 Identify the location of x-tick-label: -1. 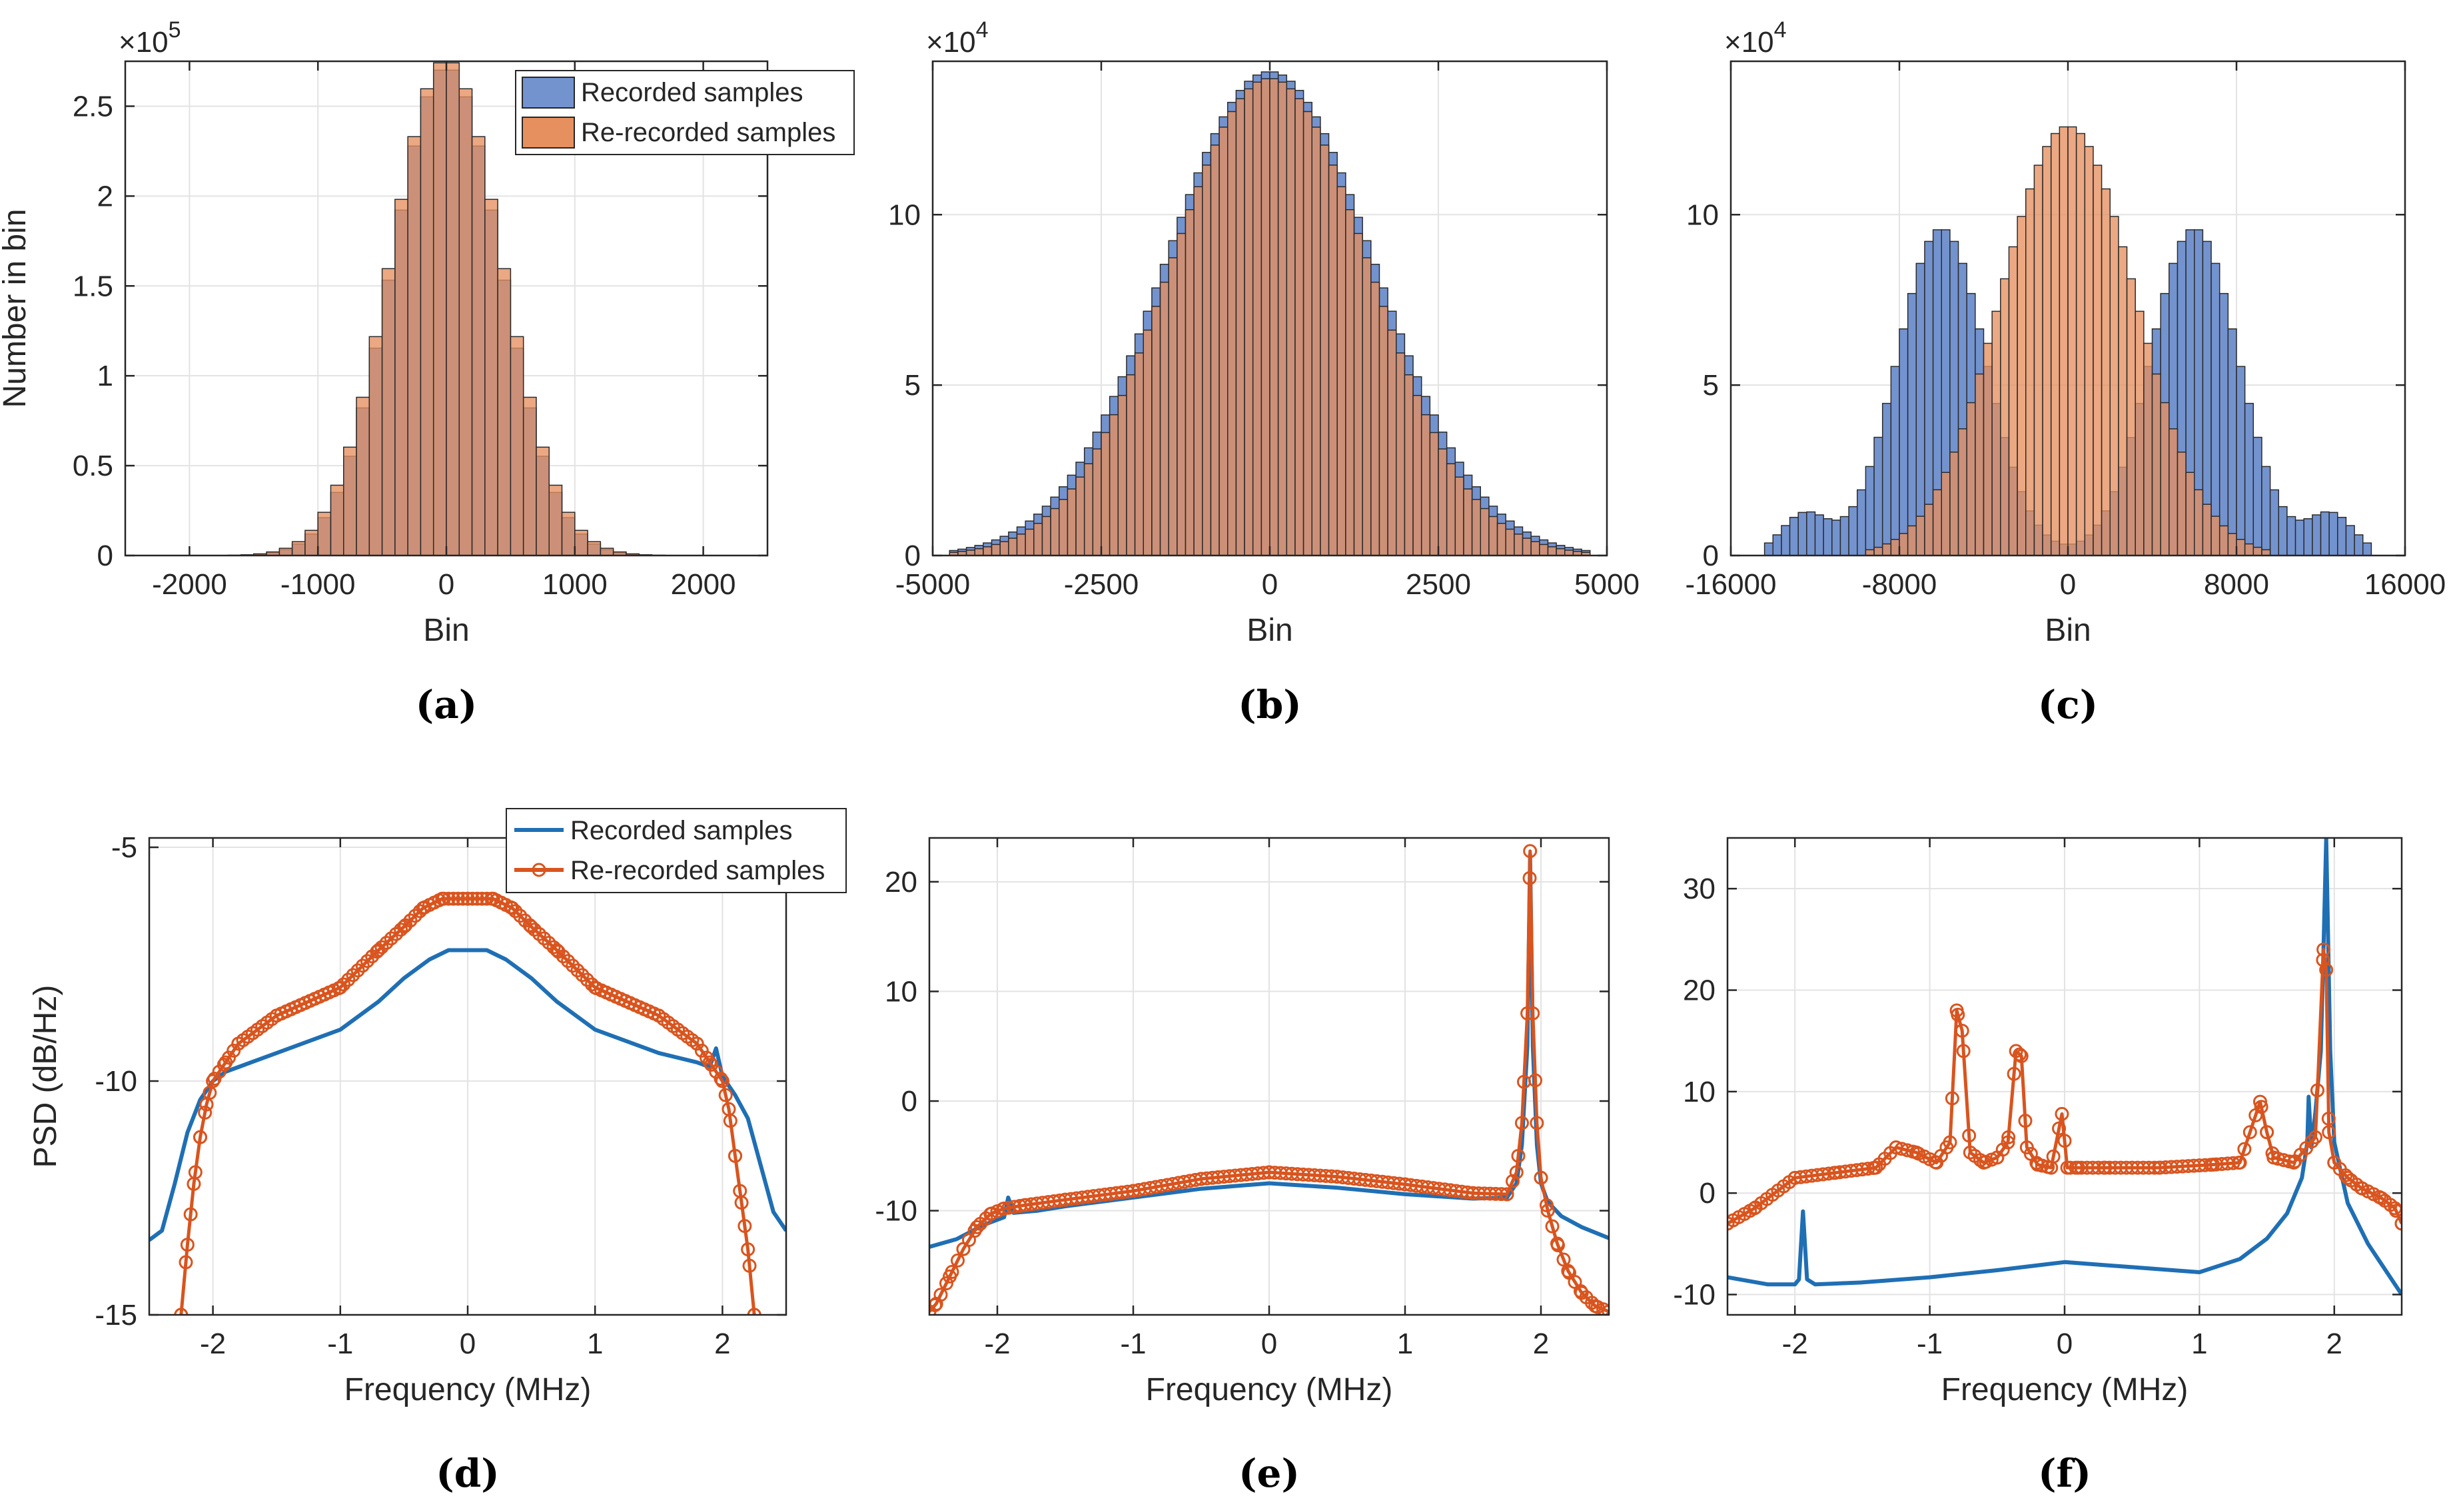
(1930, 1344).